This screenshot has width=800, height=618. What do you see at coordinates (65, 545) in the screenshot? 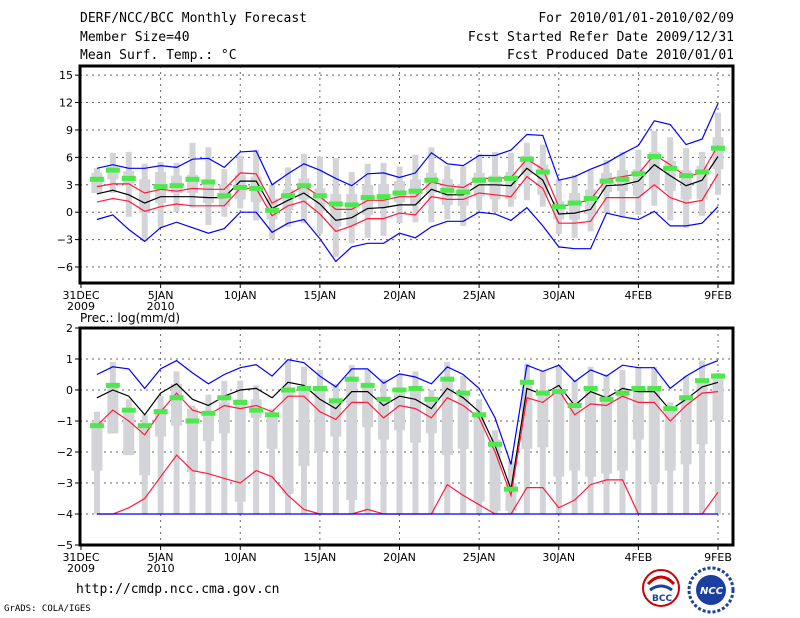
I see `y-tick-label: −5` at bounding box center [65, 545].